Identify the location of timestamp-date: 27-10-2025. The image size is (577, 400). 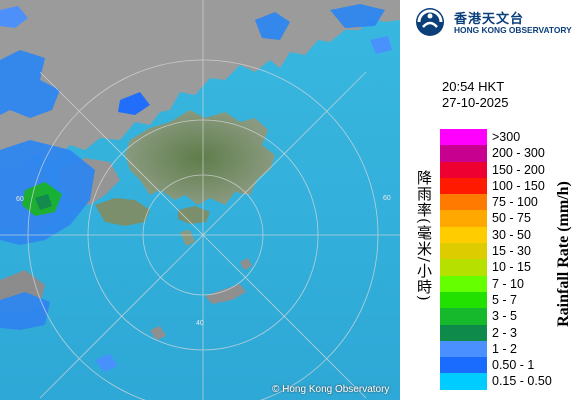
(475, 102).